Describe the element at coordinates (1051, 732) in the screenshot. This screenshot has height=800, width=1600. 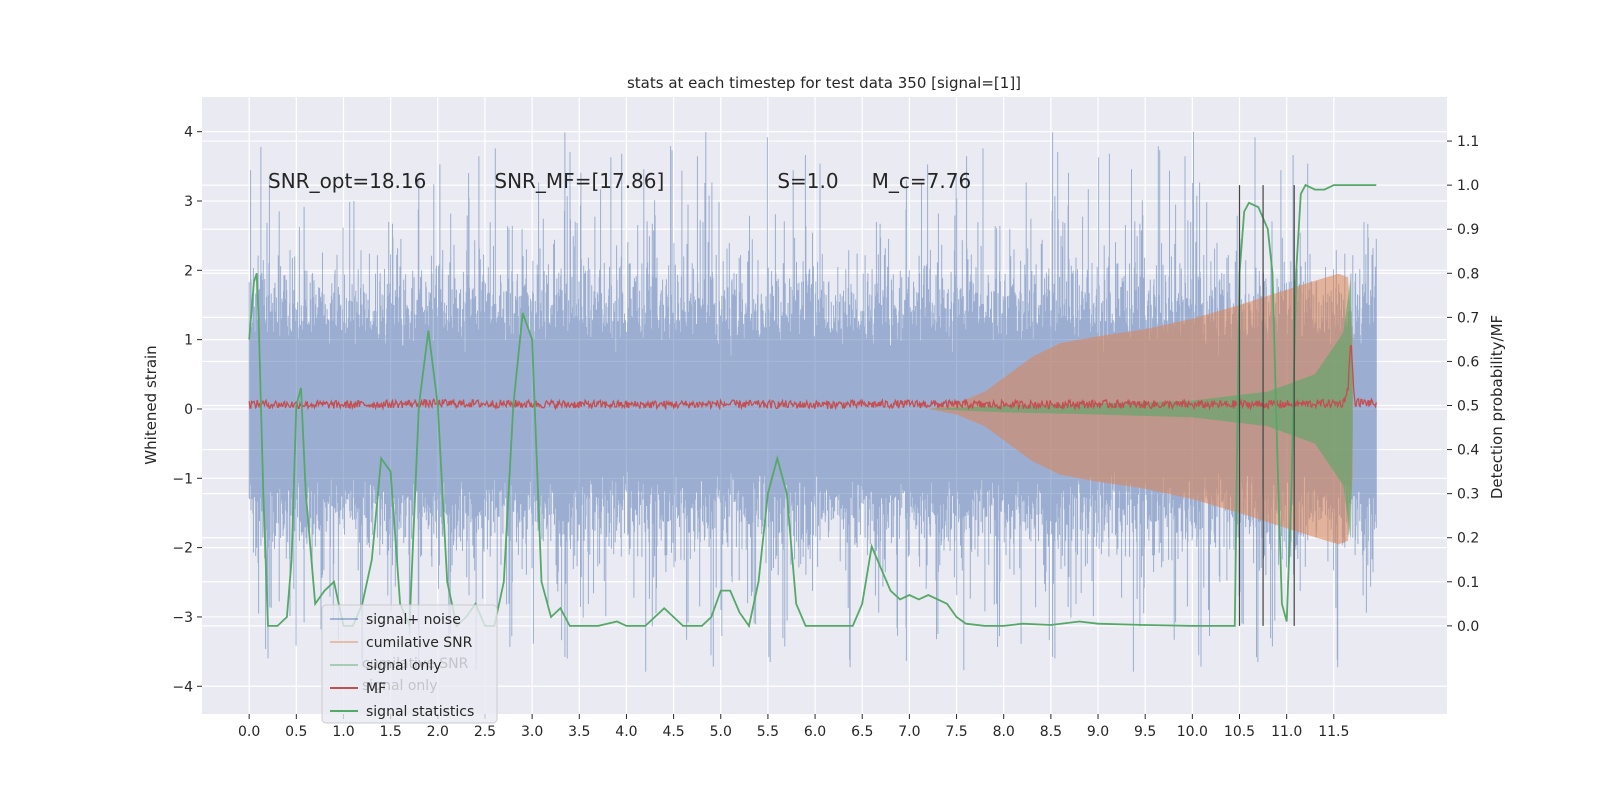
I see `x-tick-label: 8.5` at that location.